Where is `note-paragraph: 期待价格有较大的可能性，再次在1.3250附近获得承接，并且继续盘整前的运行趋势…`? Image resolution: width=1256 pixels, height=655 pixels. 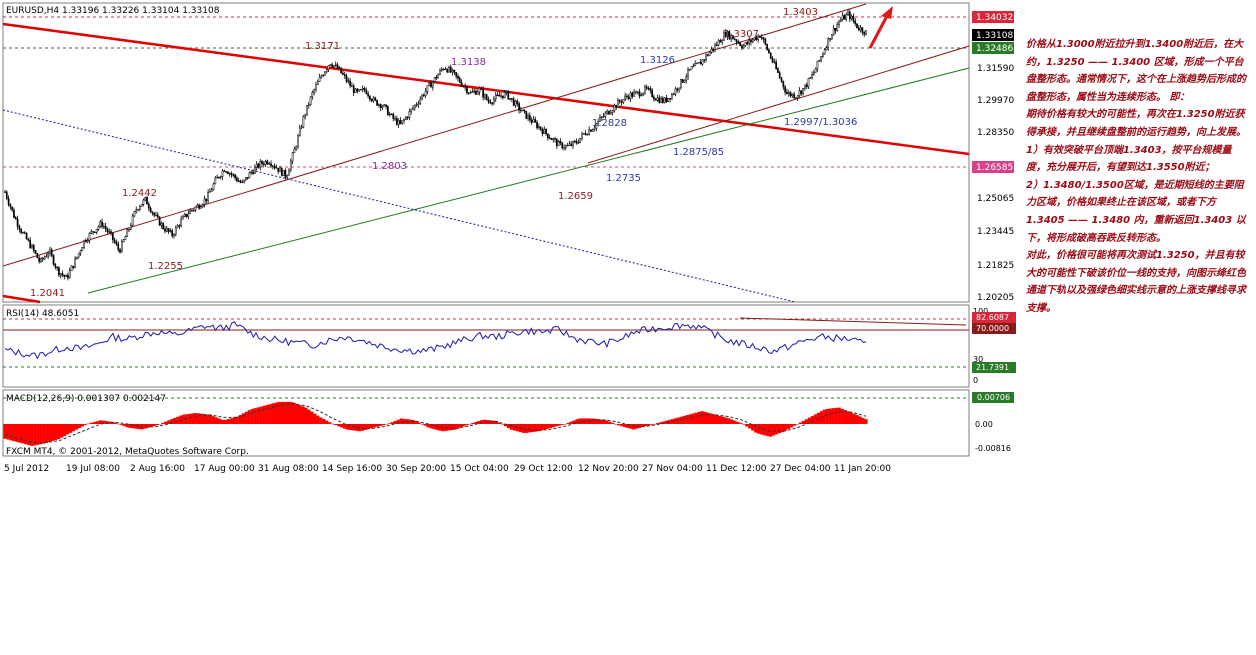 note-paragraph: 期待价格有较大的可能性，再次在1.3250附近获得承接，并且继续盘整前的运行趋势… is located at coordinates (1136, 123).